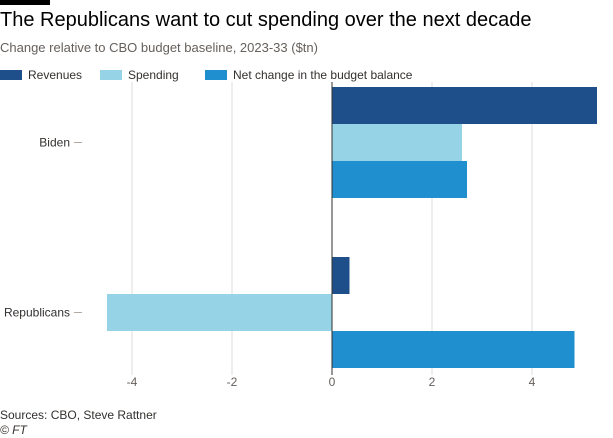 This screenshot has height=438, width=613. Describe the element at coordinates (13, 430) in the screenshot. I see `credit-note: © FT` at that location.